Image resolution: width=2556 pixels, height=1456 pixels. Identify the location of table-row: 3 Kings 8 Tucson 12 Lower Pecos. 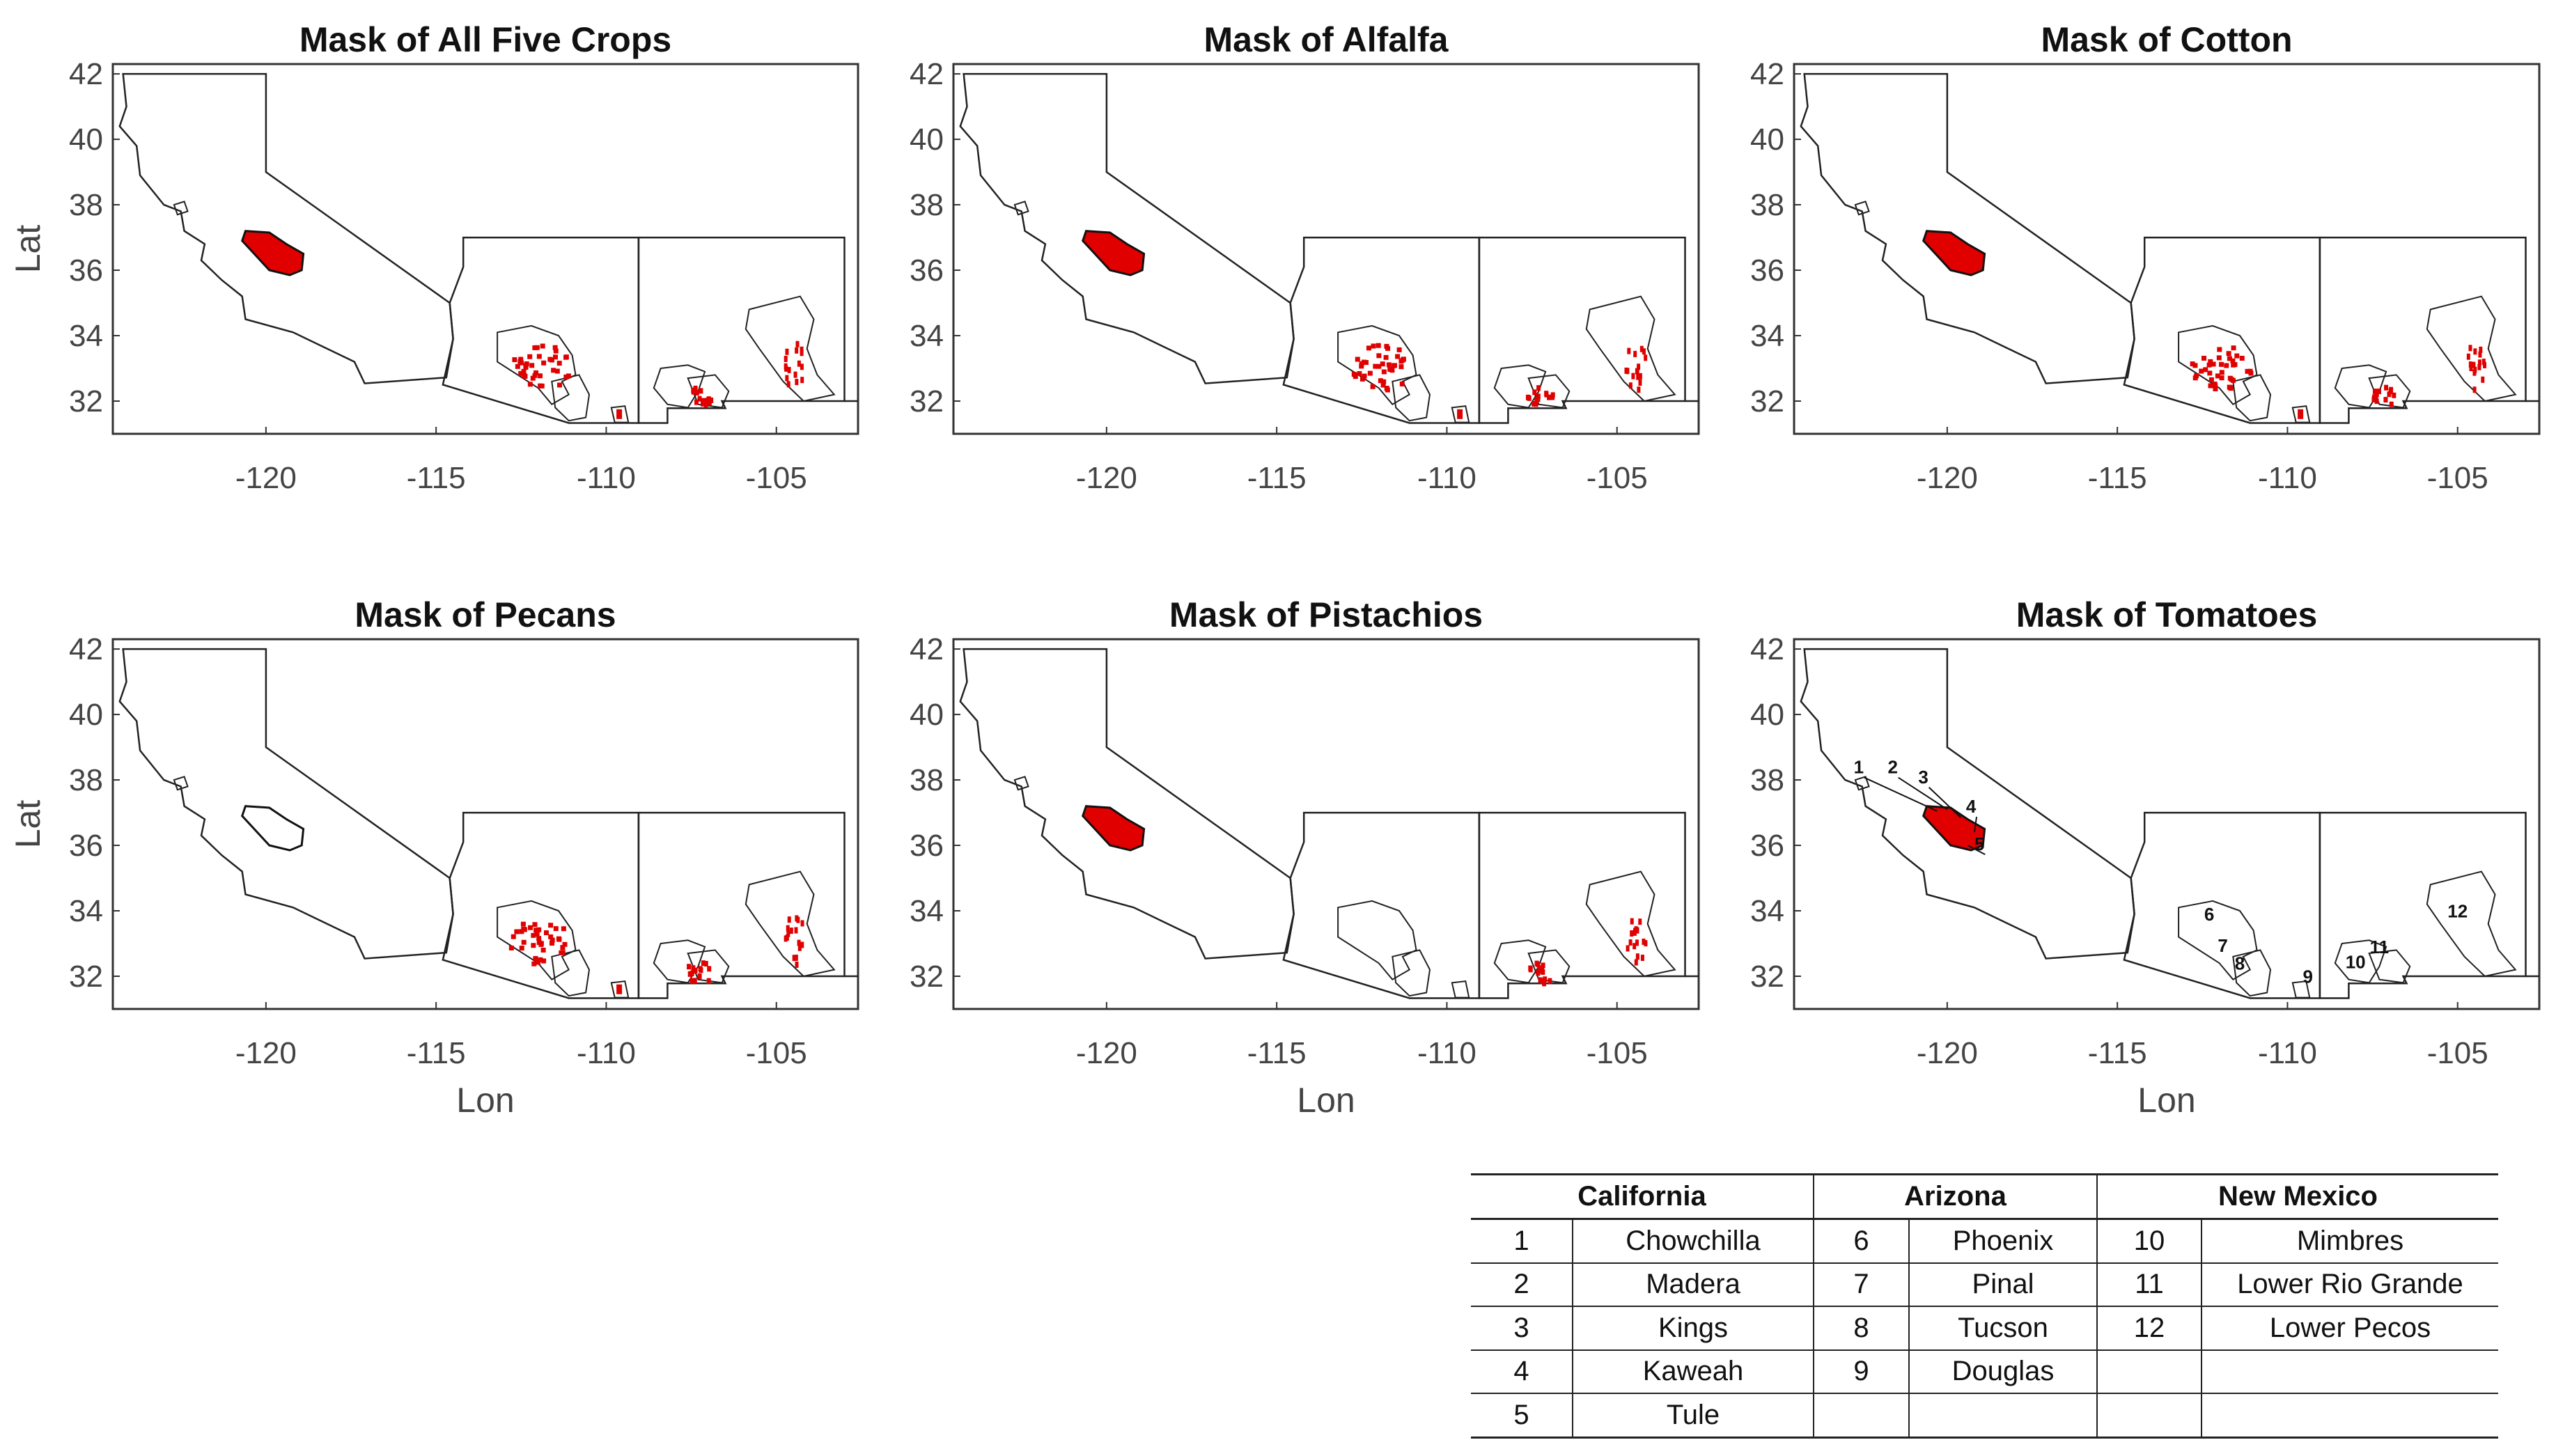
(1984, 1328).